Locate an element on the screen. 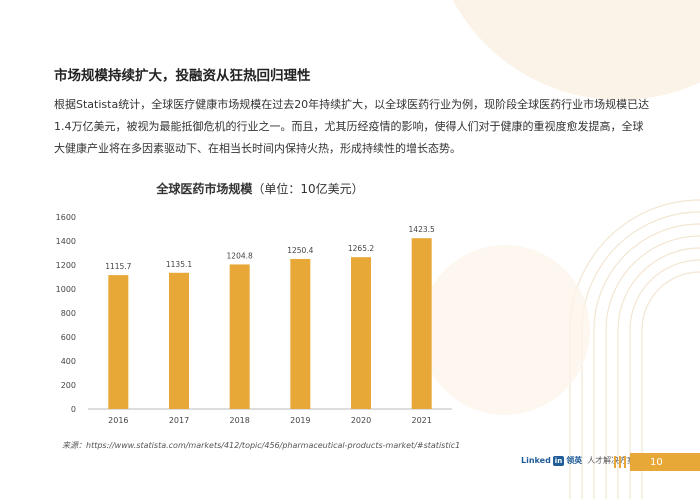  chart-title: 全球医药市场规模 is located at coordinates (204, 189).